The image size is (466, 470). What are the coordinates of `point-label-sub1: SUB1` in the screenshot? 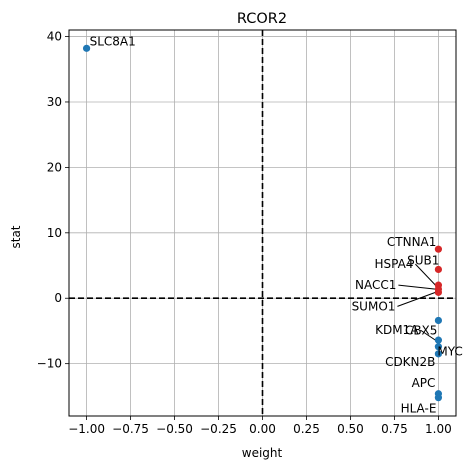 It's located at (423, 260).